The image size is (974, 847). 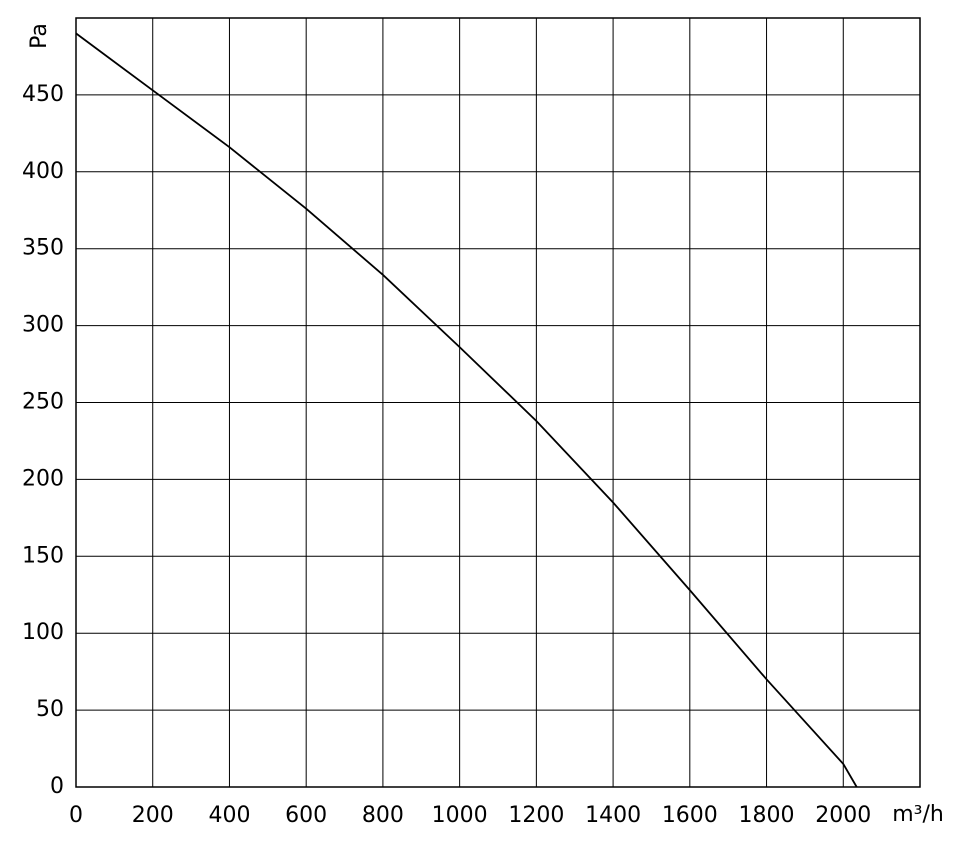 I want to click on y-tick-label: 350, so click(x=43, y=248).